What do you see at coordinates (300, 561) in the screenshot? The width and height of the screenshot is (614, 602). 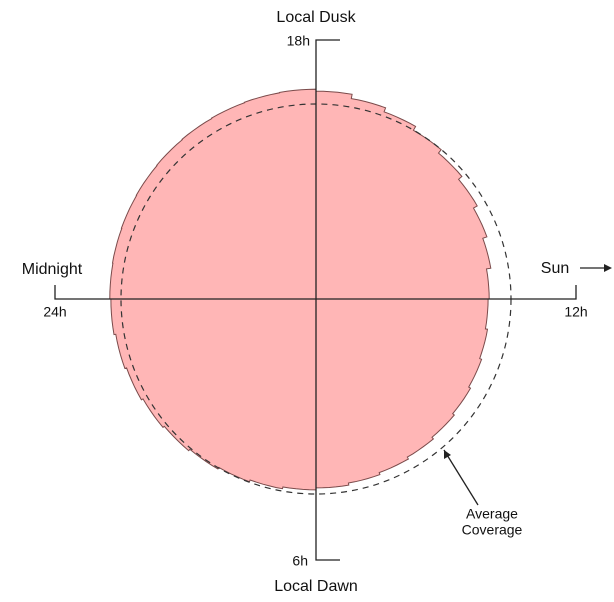 I see `tick-label: 6h` at bounding box center [300, 561].